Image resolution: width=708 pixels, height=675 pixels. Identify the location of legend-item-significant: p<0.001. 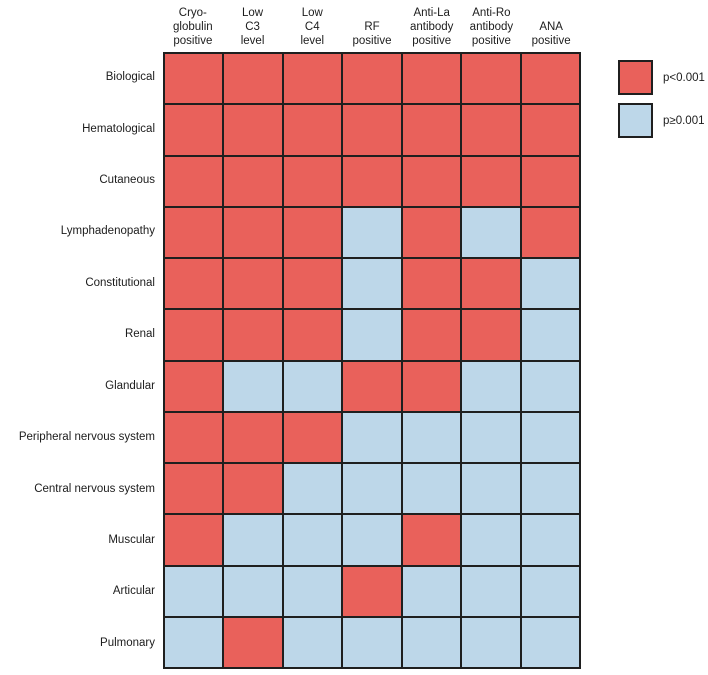
(661, 77).